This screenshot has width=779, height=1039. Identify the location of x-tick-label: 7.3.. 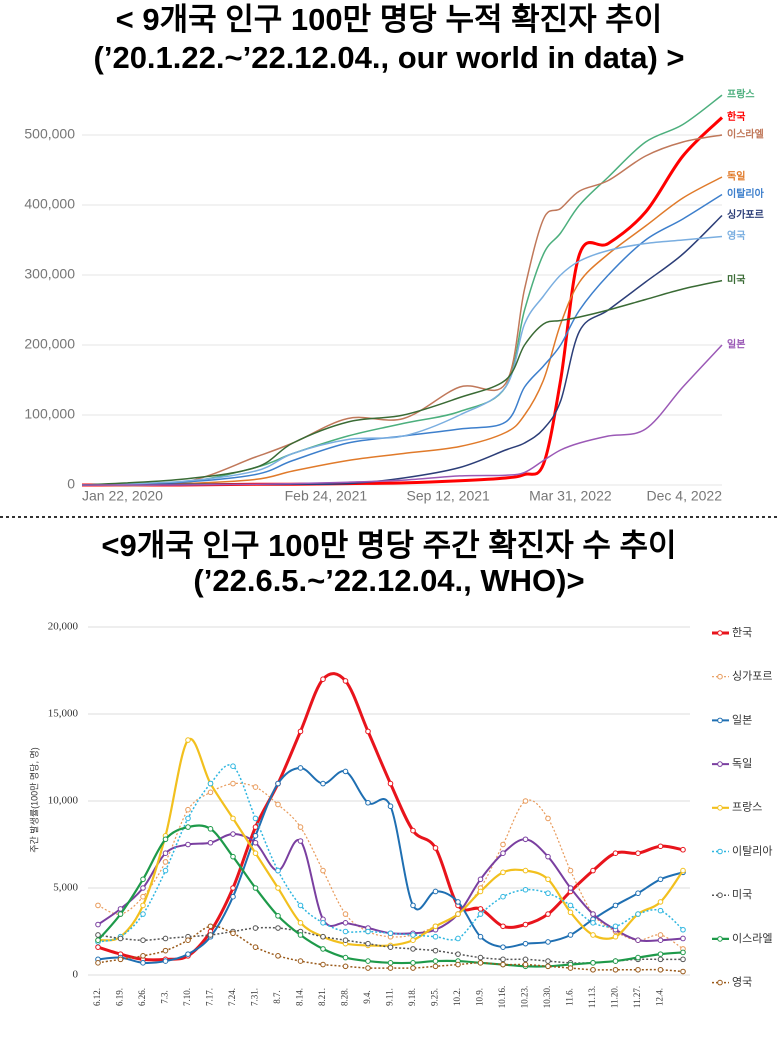
(165, 997).